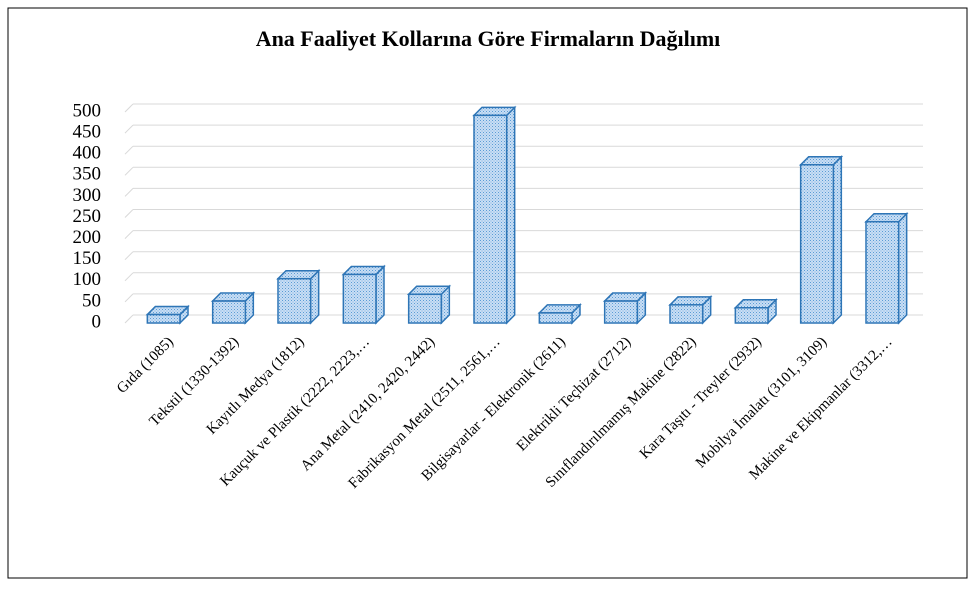 Image resolution: width=976 pixels, height=592 pixels. I want to click on y-tick-label: 200, so click(87, 237).